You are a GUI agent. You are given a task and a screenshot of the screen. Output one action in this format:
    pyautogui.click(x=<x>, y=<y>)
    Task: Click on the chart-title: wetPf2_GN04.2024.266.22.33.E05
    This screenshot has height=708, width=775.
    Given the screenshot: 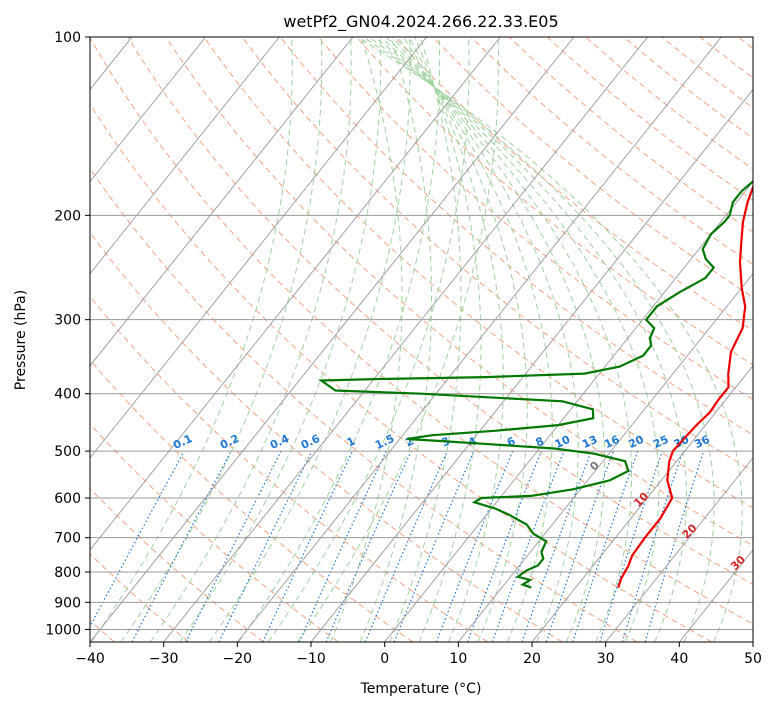 What is the action you would take?
    pyautogui.click(x=420, y=22)
    